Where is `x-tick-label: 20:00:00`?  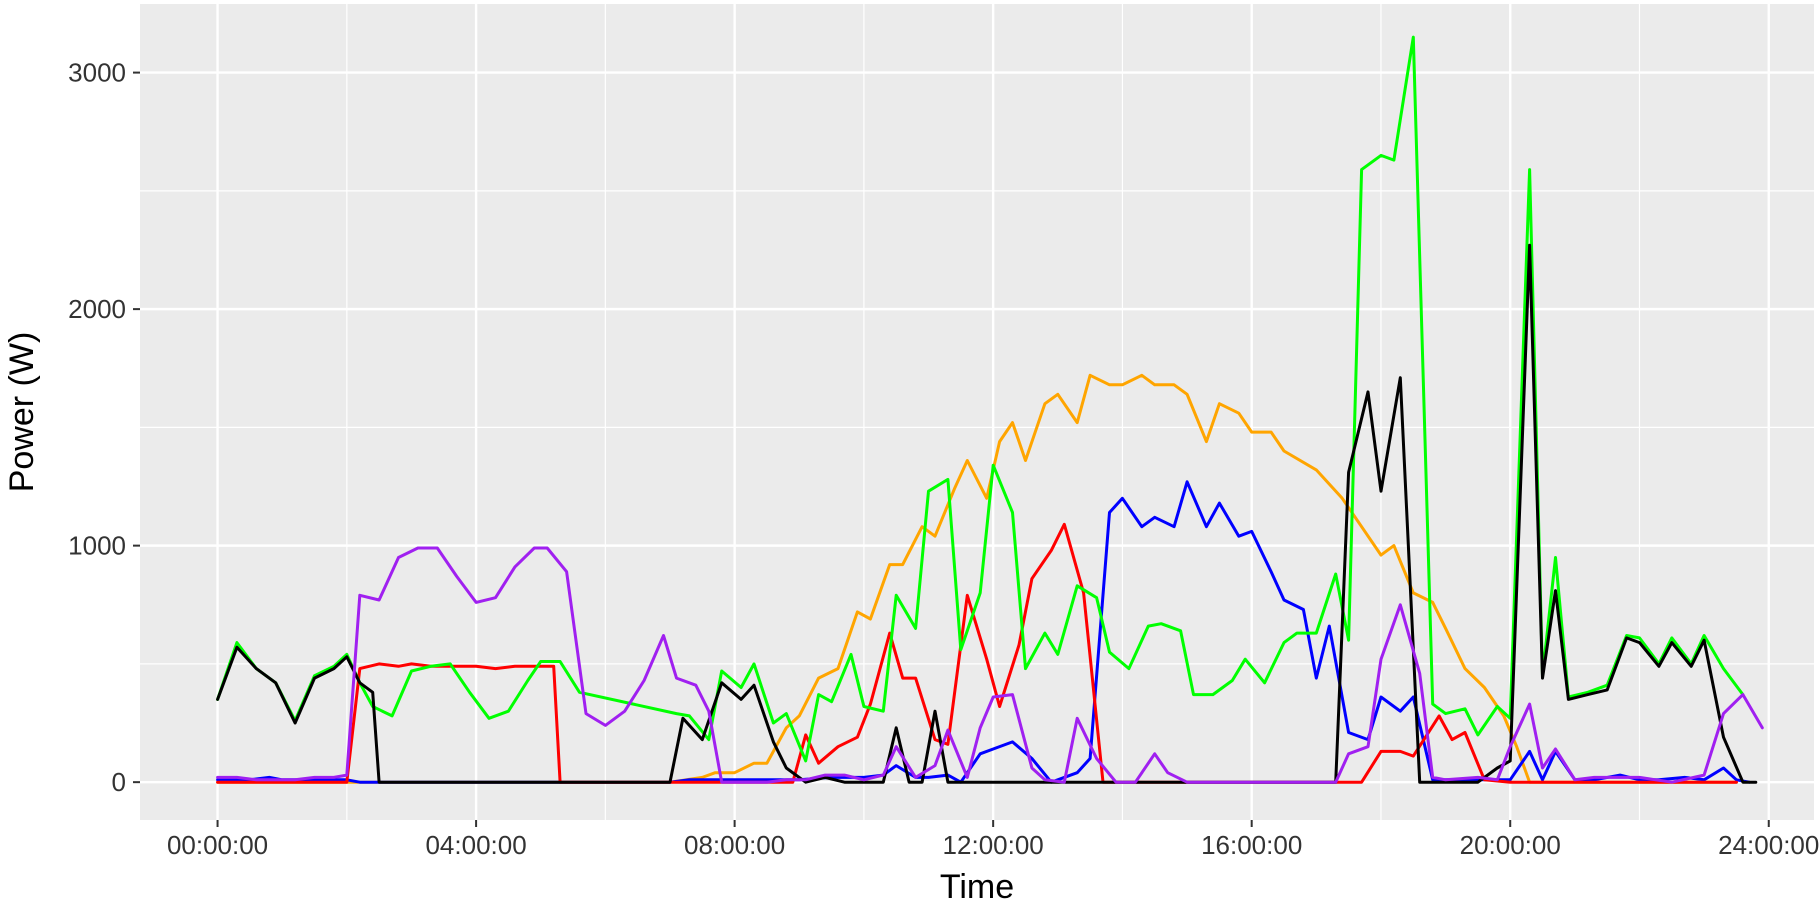
x-tick-label: 20:00:00 is located at coordinates (1510, 845).